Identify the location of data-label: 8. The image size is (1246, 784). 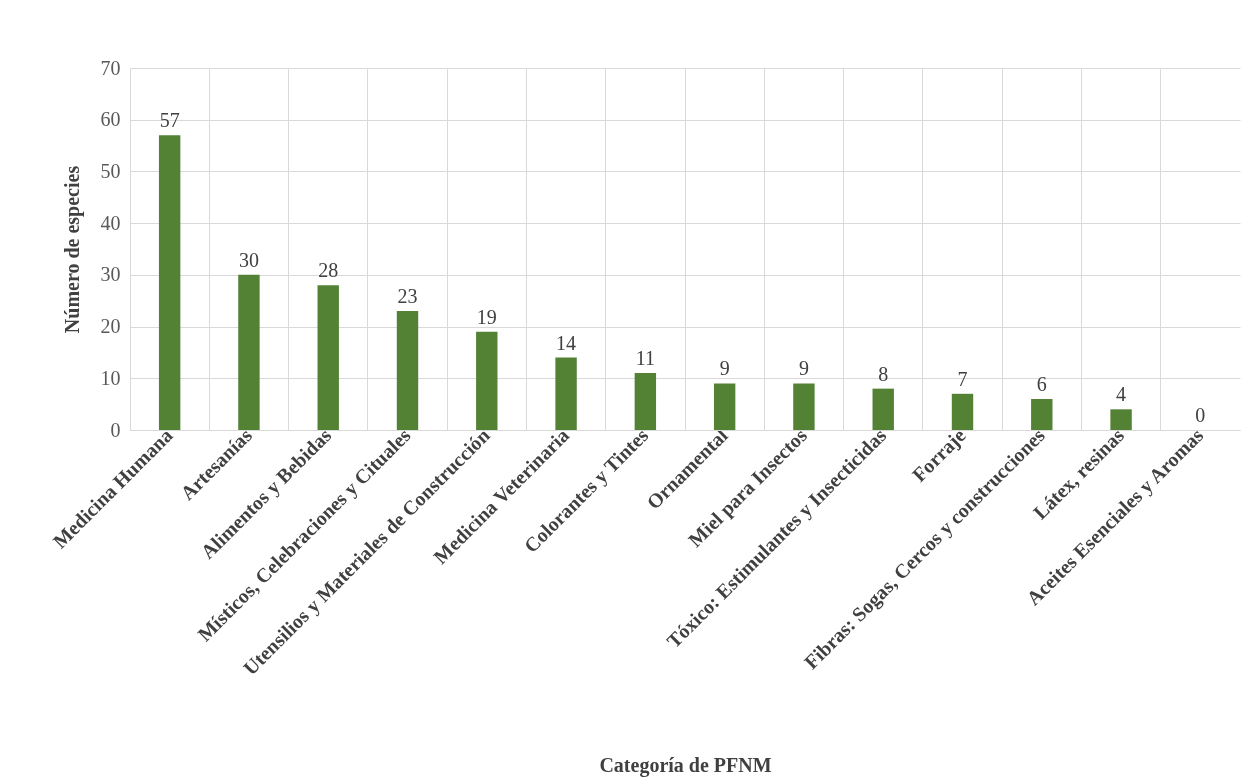
(883, 373).